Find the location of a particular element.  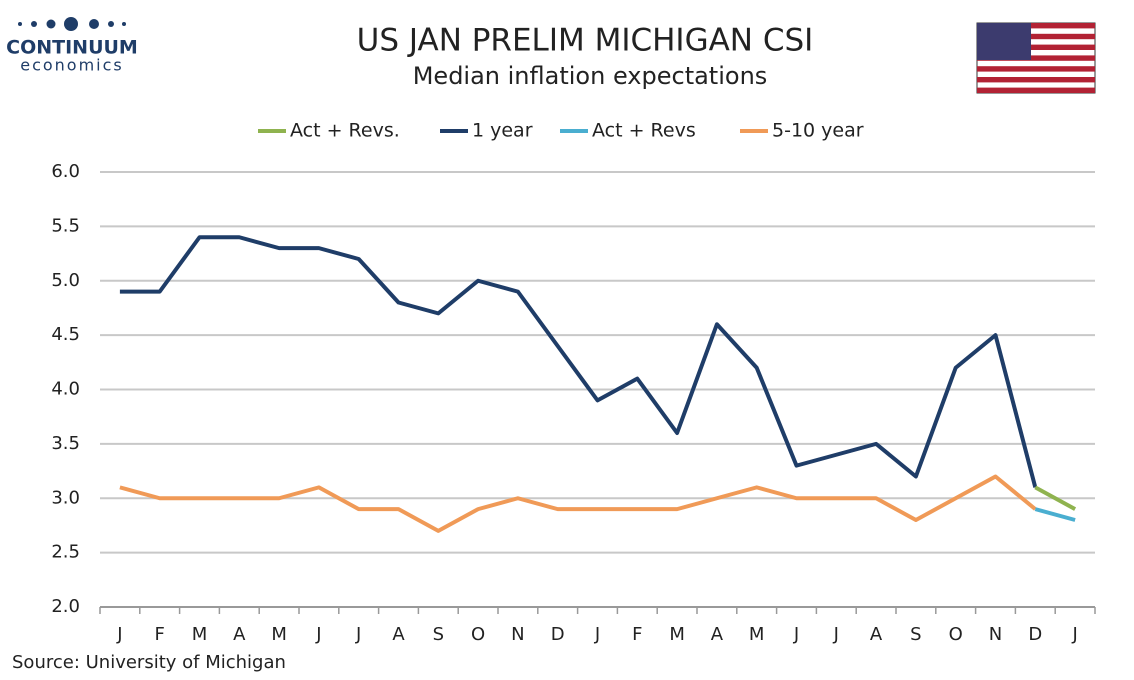

flag-canton is located at coordinates (1004, 41).